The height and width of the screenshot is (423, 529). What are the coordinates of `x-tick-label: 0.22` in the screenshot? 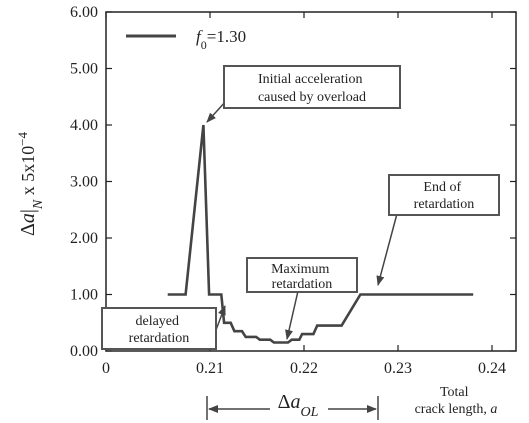 It's located at (304, 368).